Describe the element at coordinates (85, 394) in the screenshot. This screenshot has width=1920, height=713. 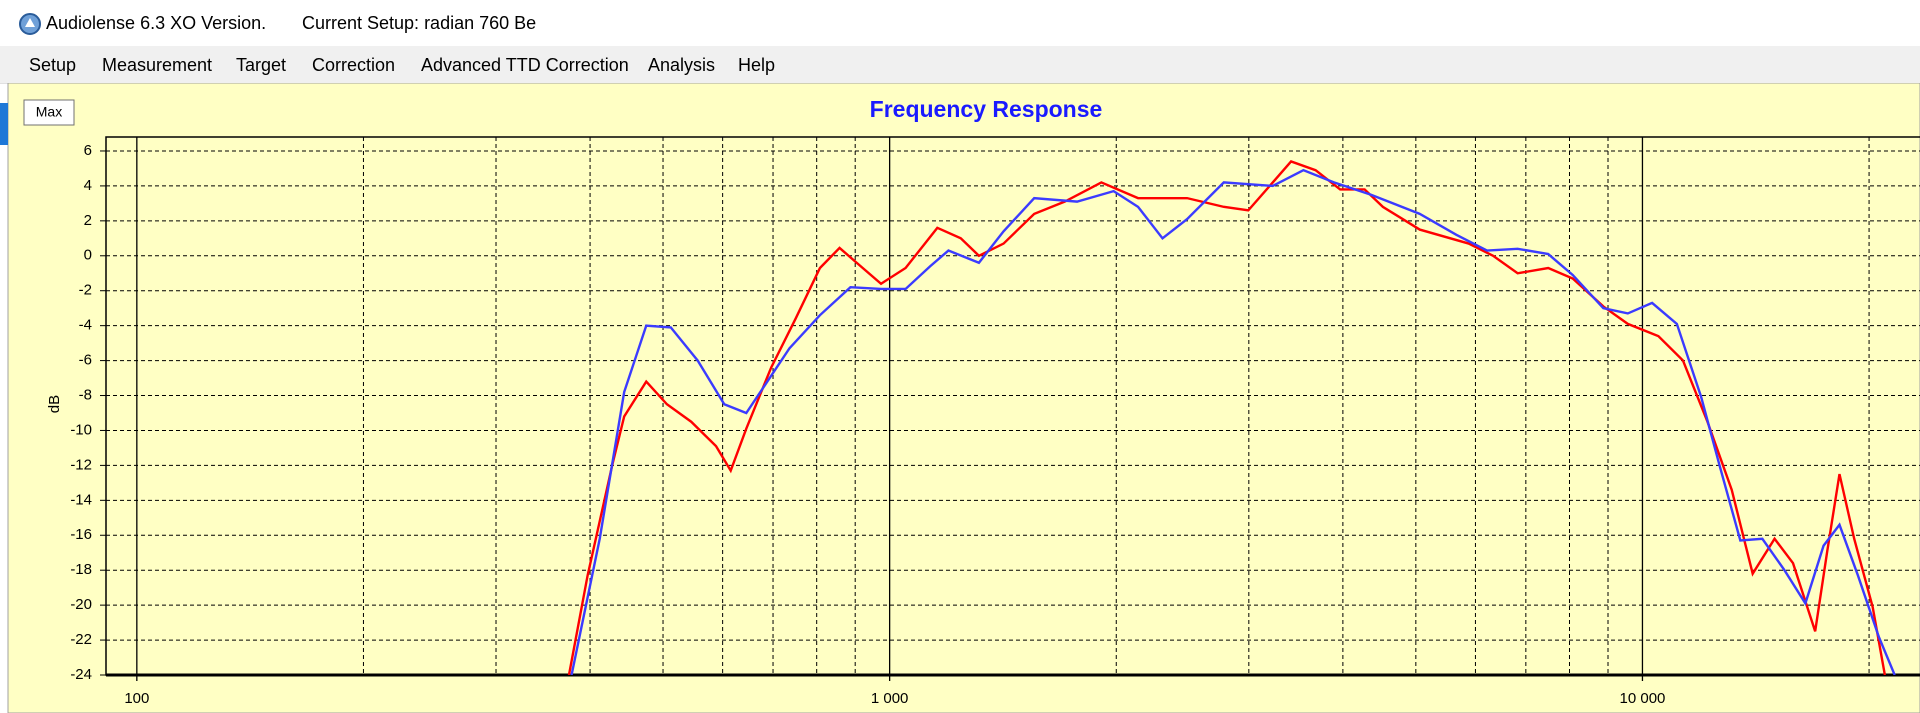
I see `y-tick-label: -8` at that location.